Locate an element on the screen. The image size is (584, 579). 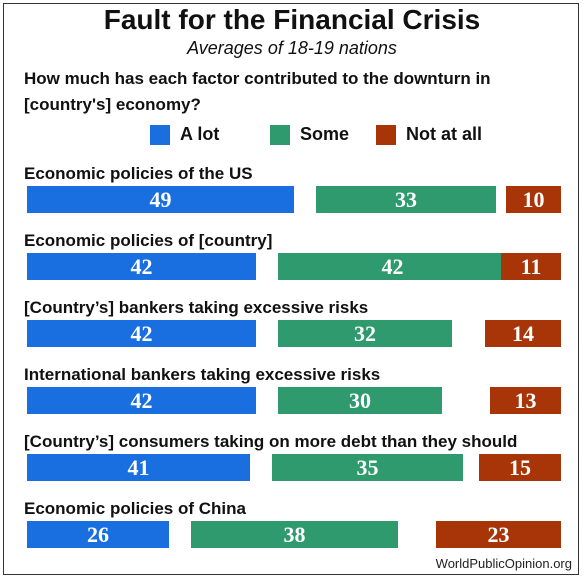
bar-a-lot: 41 is located at coordinates (138, 467).